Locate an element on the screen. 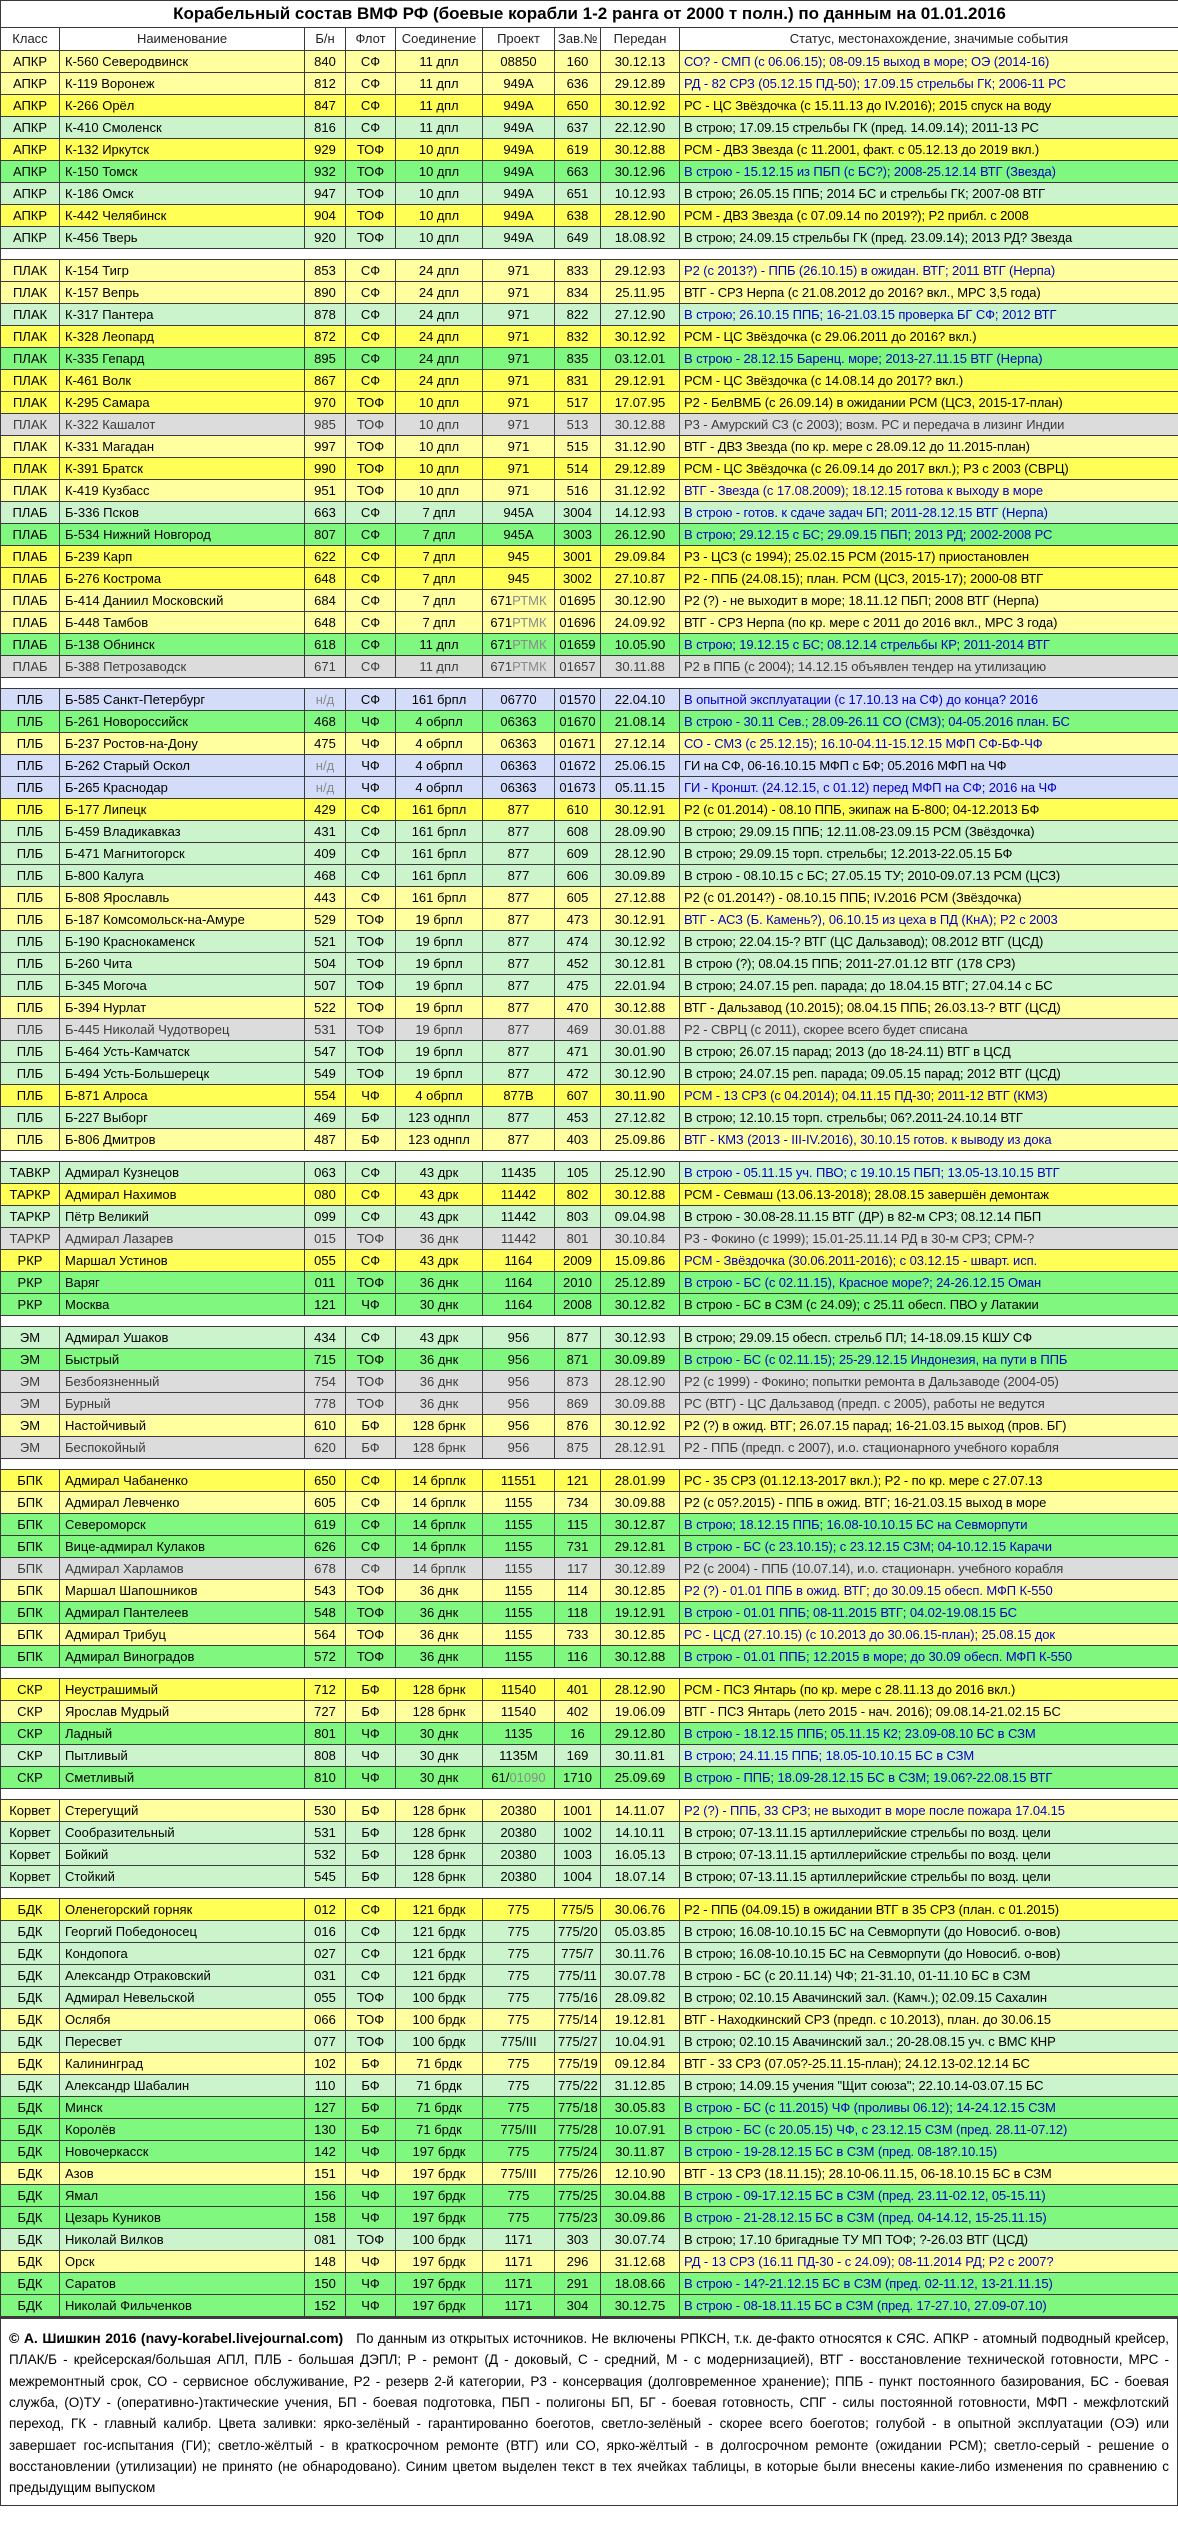 Image resolution: width=1178 pixels, height=2527 pixels. cell-date: 29.12.93 is located at coordinates (640, 270).